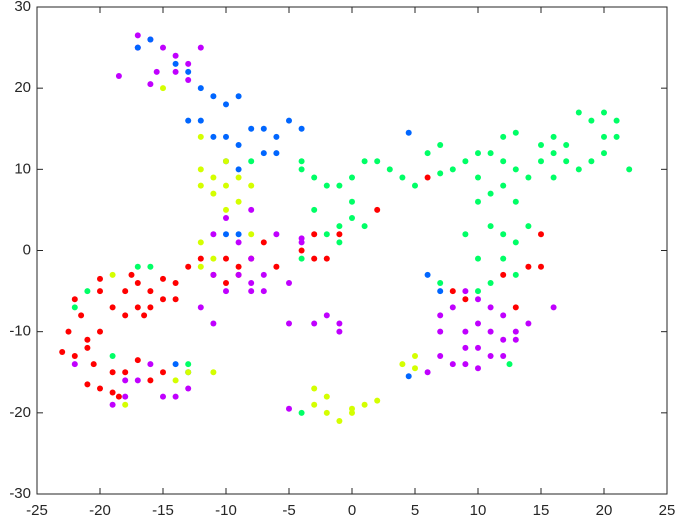 This screenshot has width=677, height=520. What do you see at coordinates (27, 249) in the screenshot?
I see `y-tick-label: 0` at bounding box center [27, 249].